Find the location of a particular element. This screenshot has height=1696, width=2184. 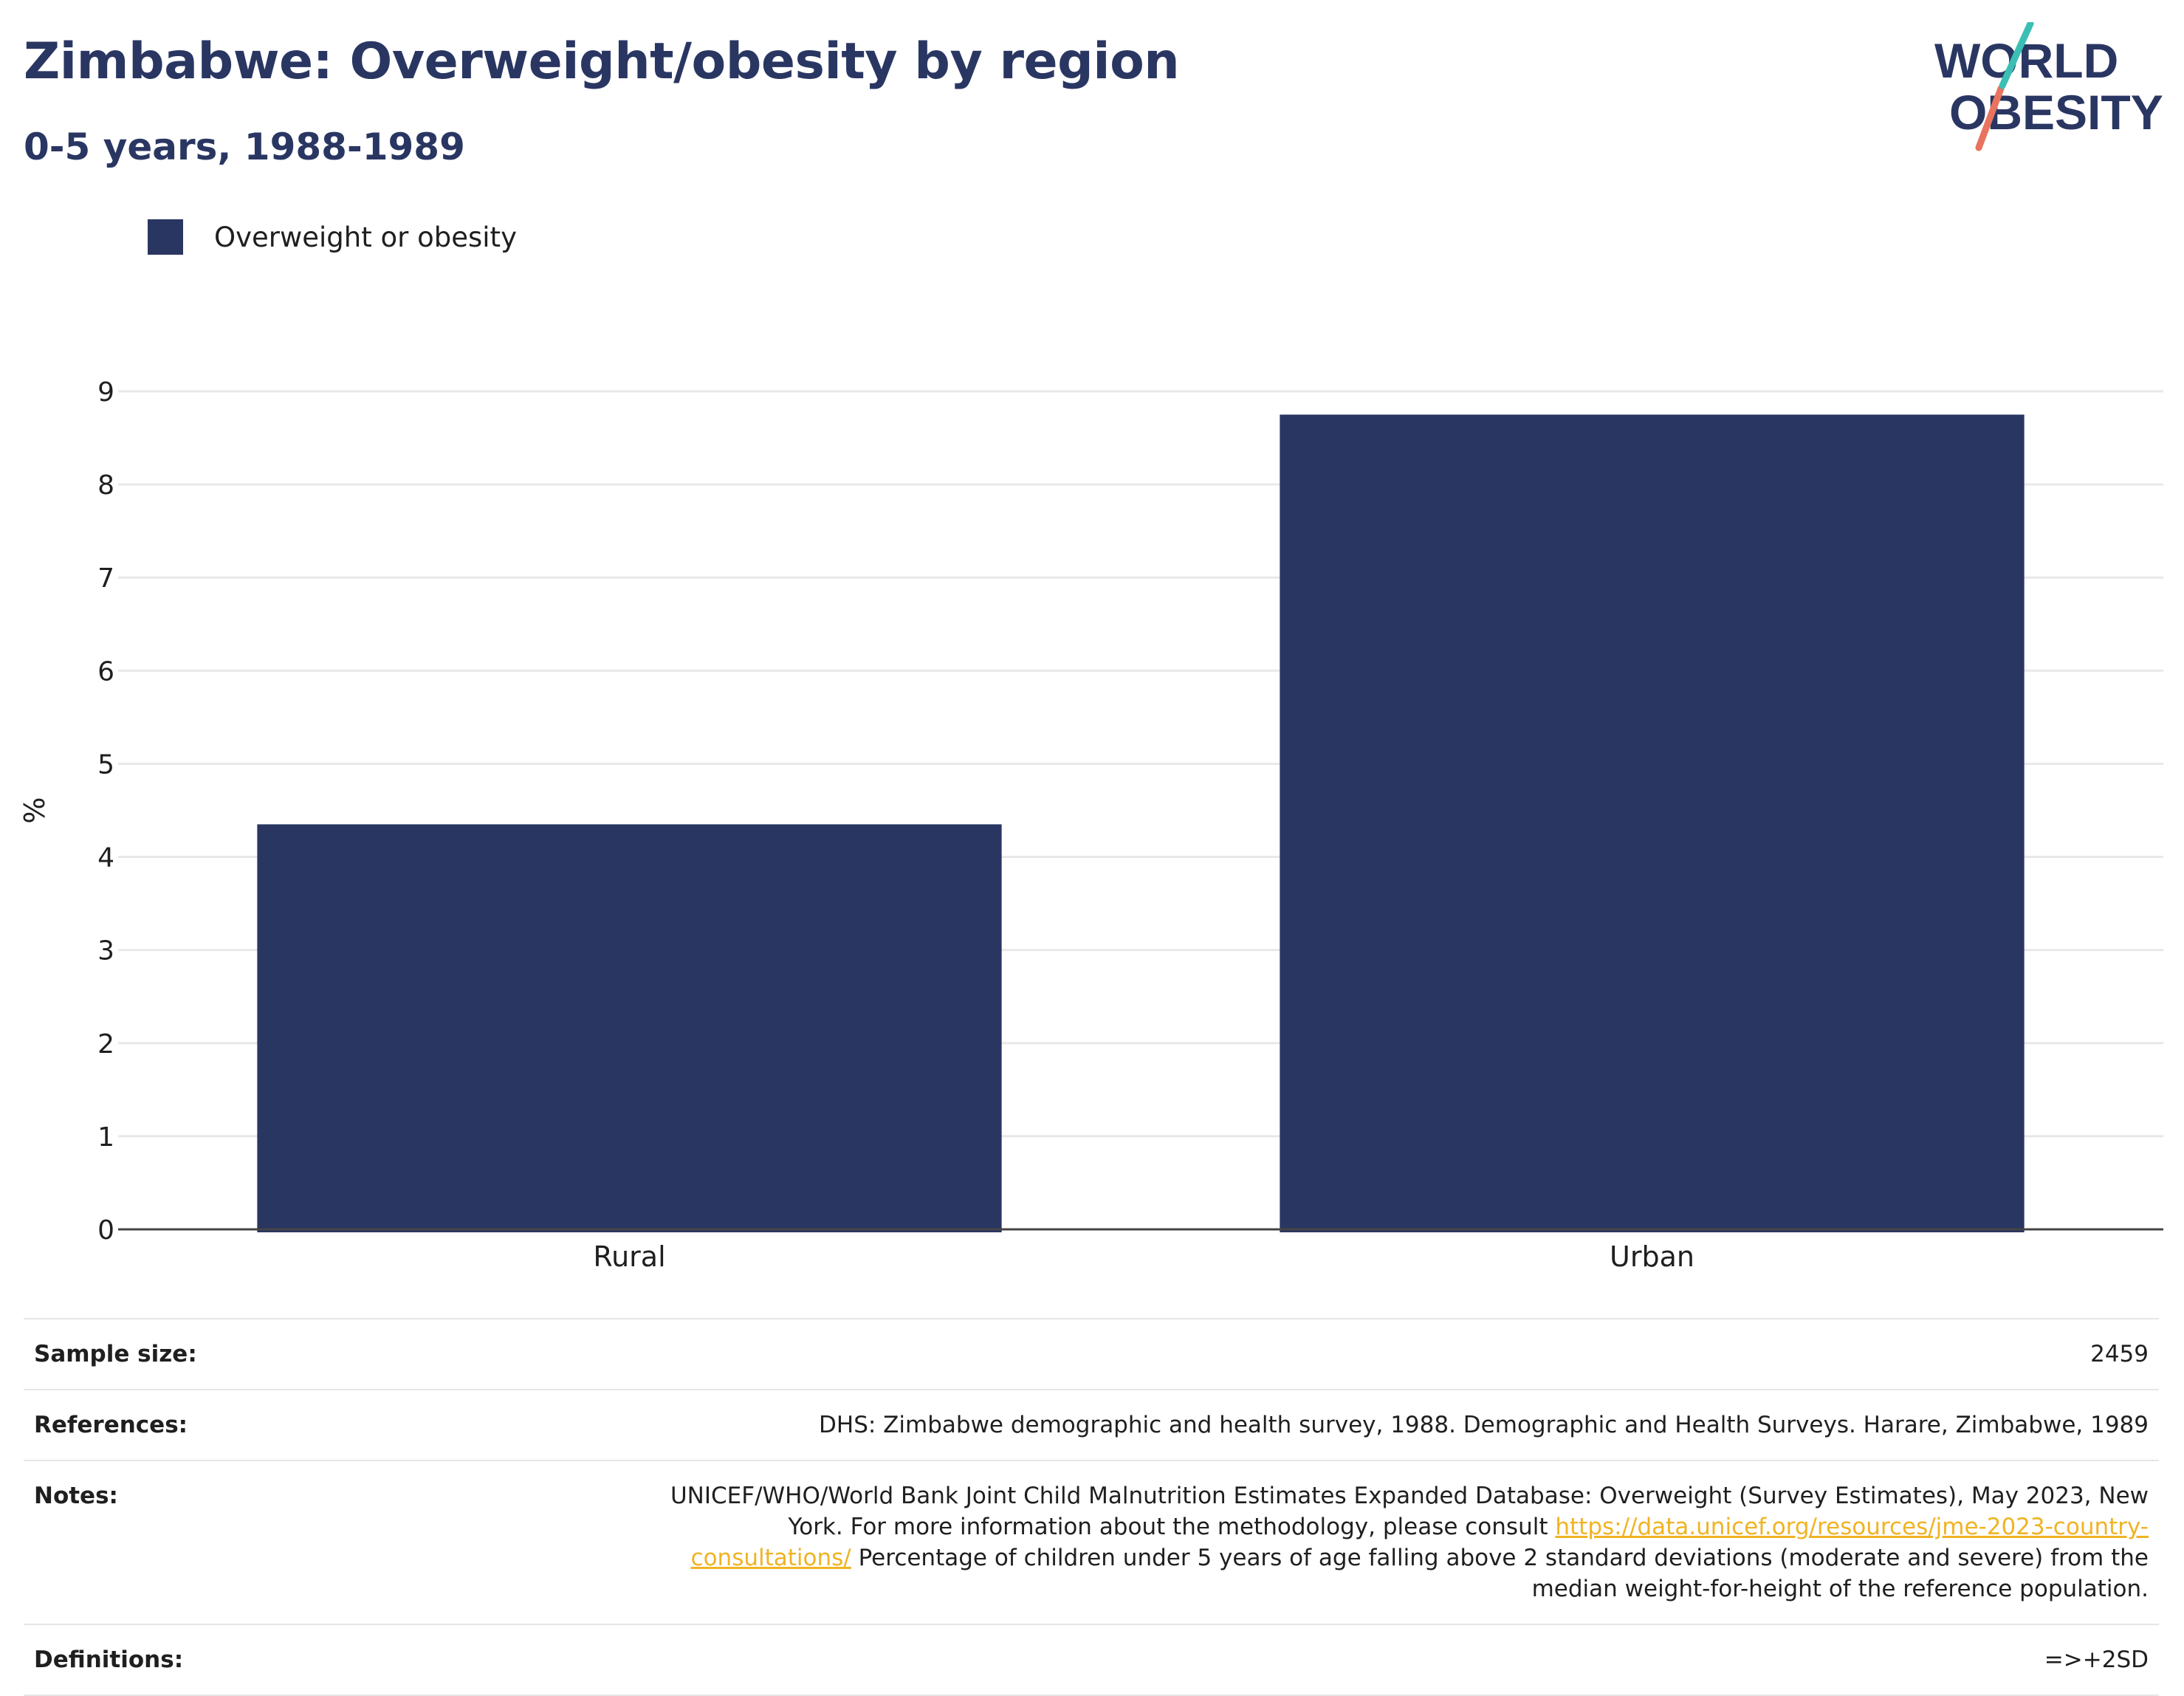

bar-rural is located at coordinates (630, 1028).